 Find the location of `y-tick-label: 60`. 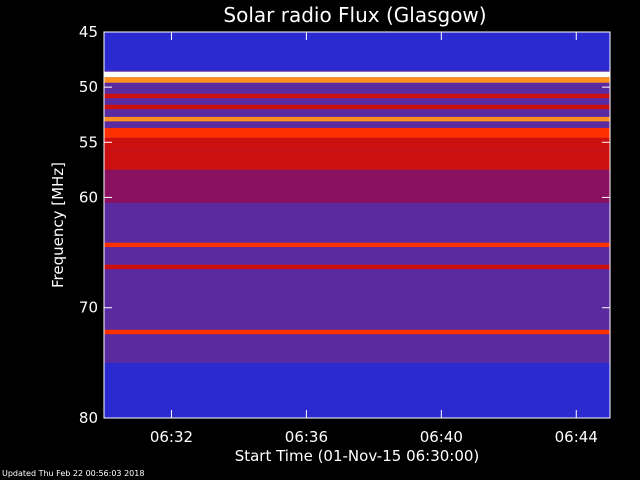

y-tick-label: 60 is located at coordinates (88, 197).